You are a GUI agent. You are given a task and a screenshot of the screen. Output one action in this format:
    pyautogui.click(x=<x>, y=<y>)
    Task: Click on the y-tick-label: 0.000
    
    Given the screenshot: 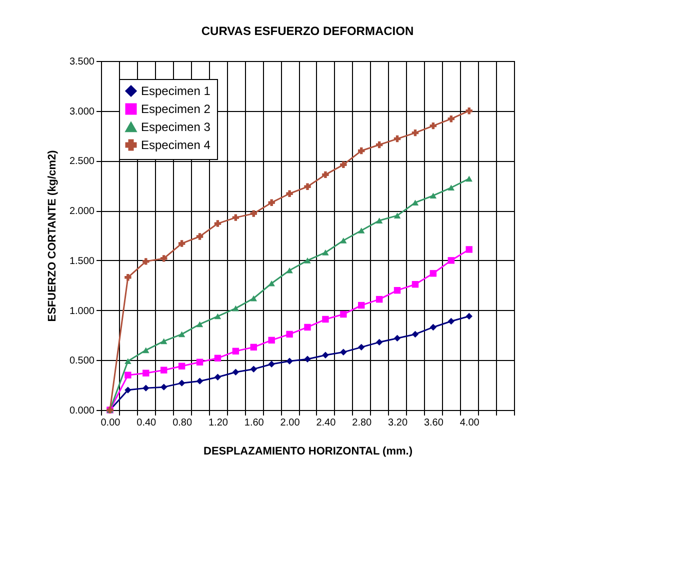 What is the action you would take?
    pyautogui.click(x=82, y=411)
    